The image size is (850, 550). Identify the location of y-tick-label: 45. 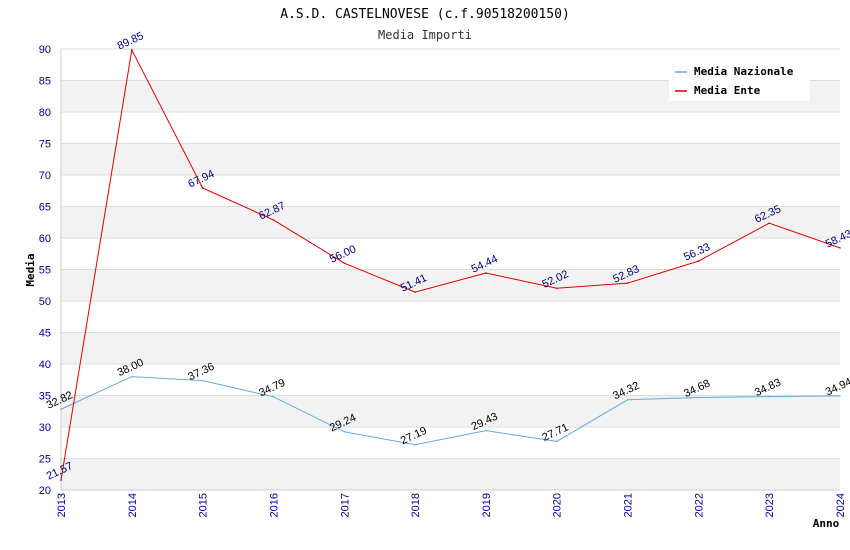
(45, 334).